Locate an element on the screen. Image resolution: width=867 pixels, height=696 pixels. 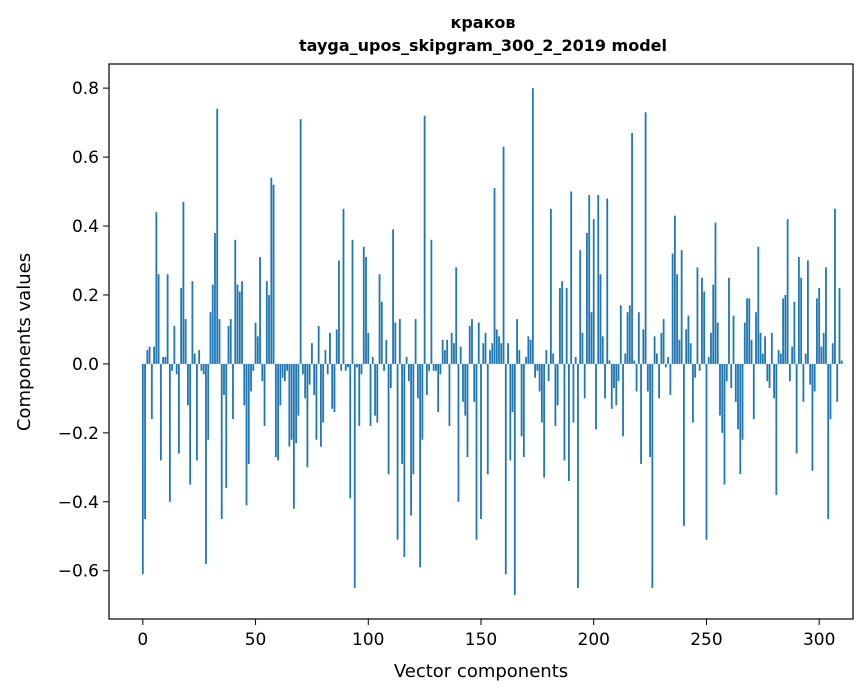
y-tick-label: 0.6 is located at coordinates (85, 158).